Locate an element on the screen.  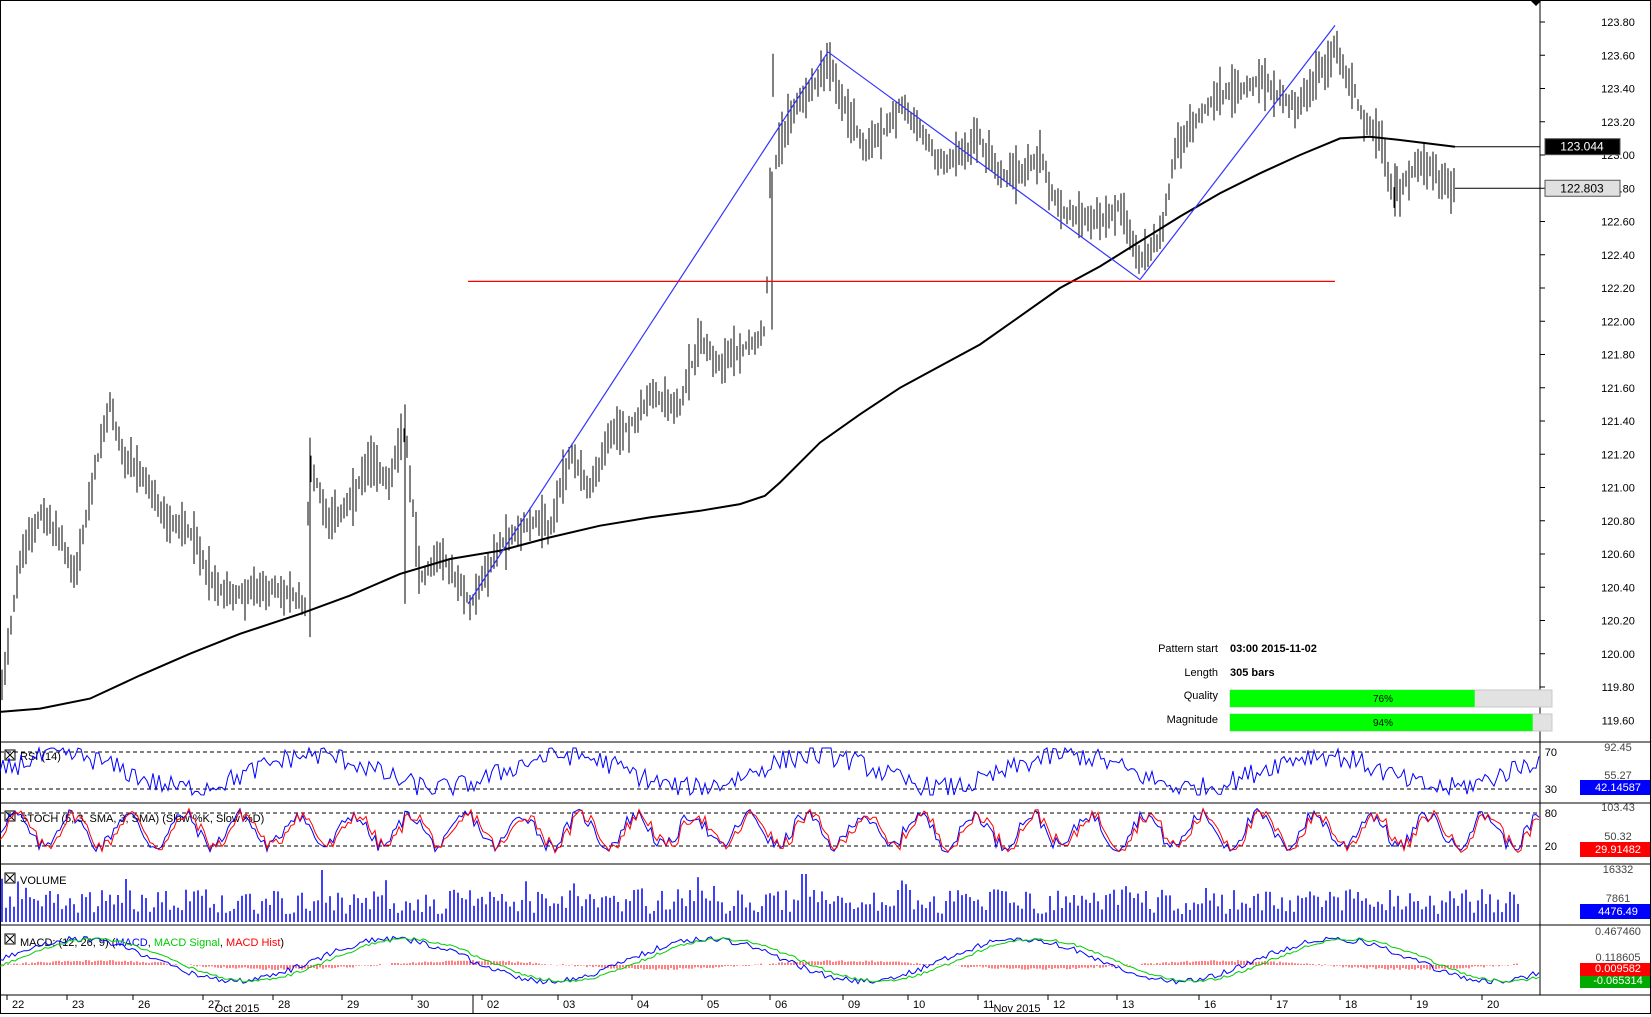
volume-scale-top: 16332 is located at coordinates (1618, 870).